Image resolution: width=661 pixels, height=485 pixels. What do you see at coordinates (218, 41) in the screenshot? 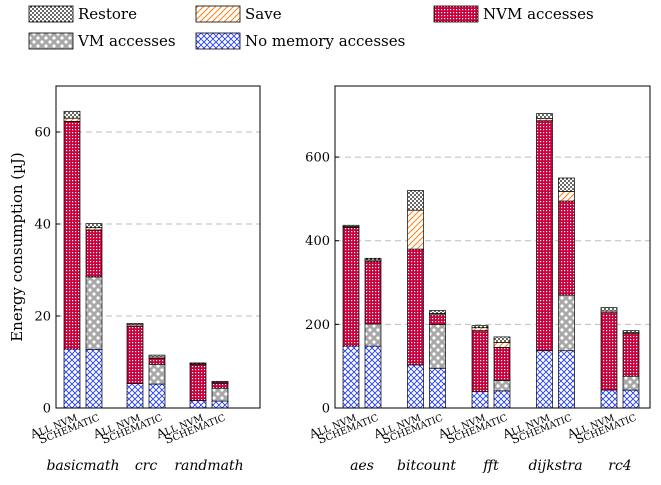
I see `legend-swatch-nomem` at bounding box center [218, 41].